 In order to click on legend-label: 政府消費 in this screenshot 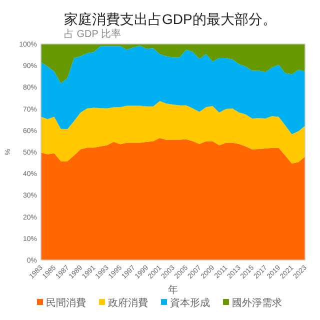, I will do `click(128, 303)`.